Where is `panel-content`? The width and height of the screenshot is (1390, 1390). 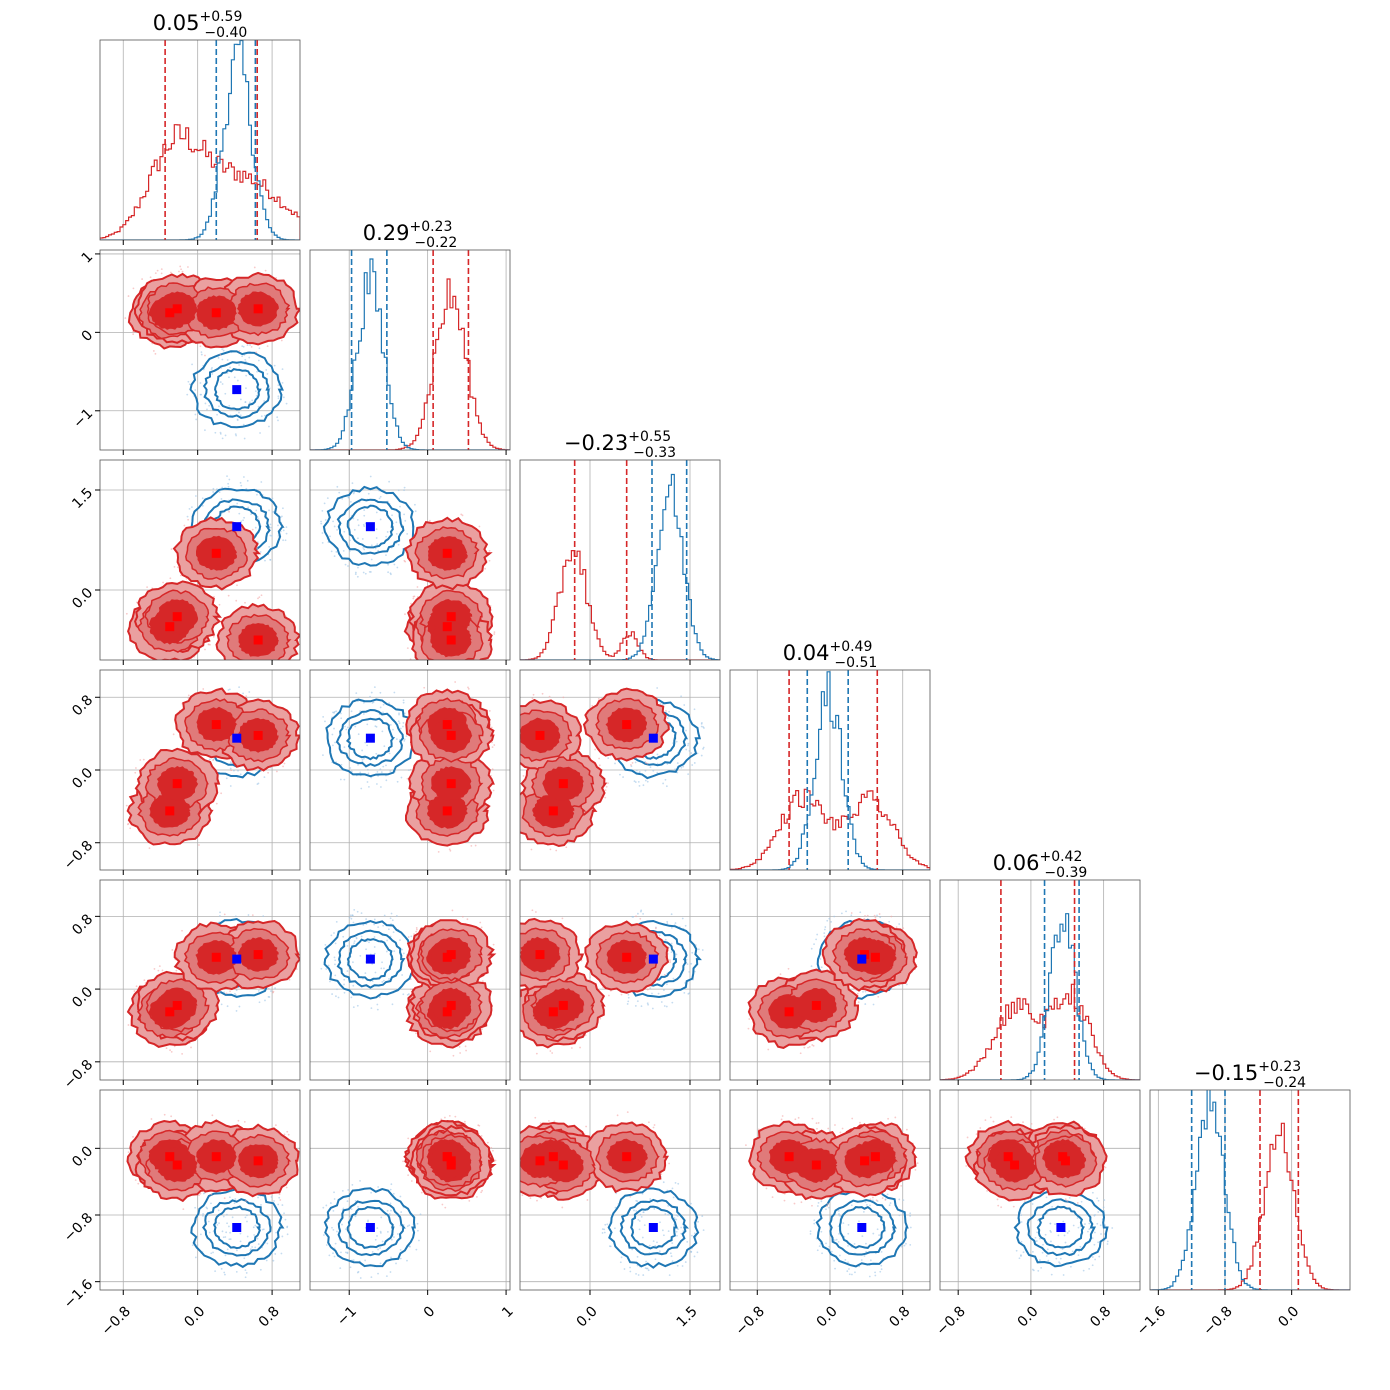 panel-content is located at coordinates (410, 985).